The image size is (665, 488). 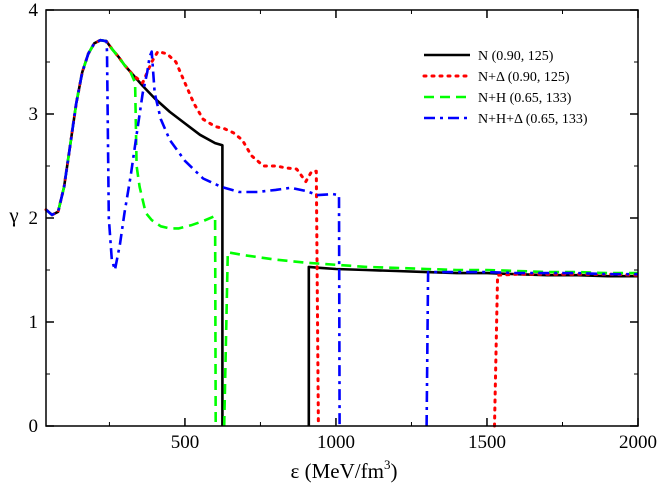 I want to click on x-tick-label: 2000, so click(x=638, y=442).